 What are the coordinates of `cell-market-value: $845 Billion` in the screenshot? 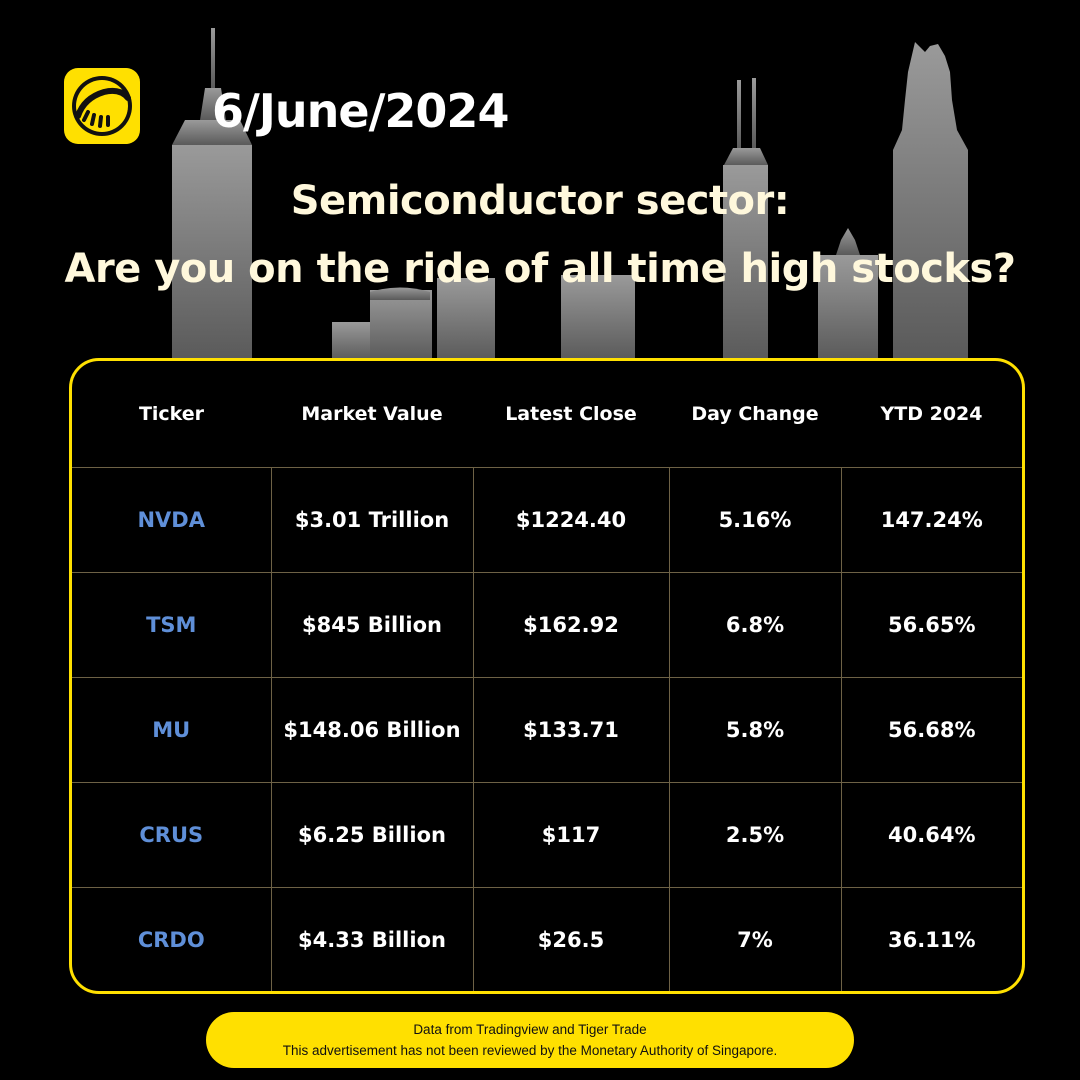 It's located at (371, 625).